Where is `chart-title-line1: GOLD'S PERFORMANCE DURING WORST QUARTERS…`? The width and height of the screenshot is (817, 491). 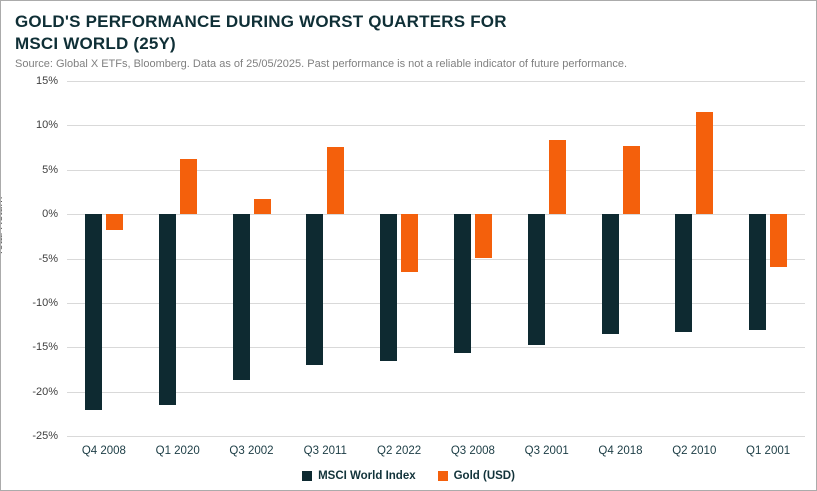
chart-title-line1: GOLD'S PERFORMANCE DURING WORST QUARTERS… is located at coordinates (261, 21).